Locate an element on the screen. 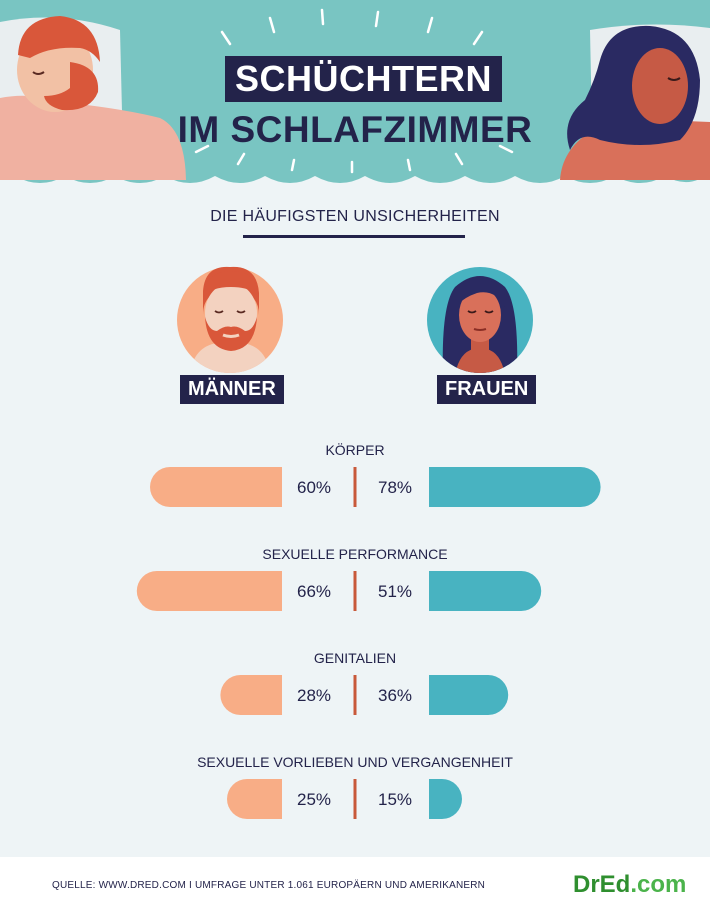 The width and height of the screenshot is (710, 917). women-value-label: 15% is located at coordinates (395, 799).